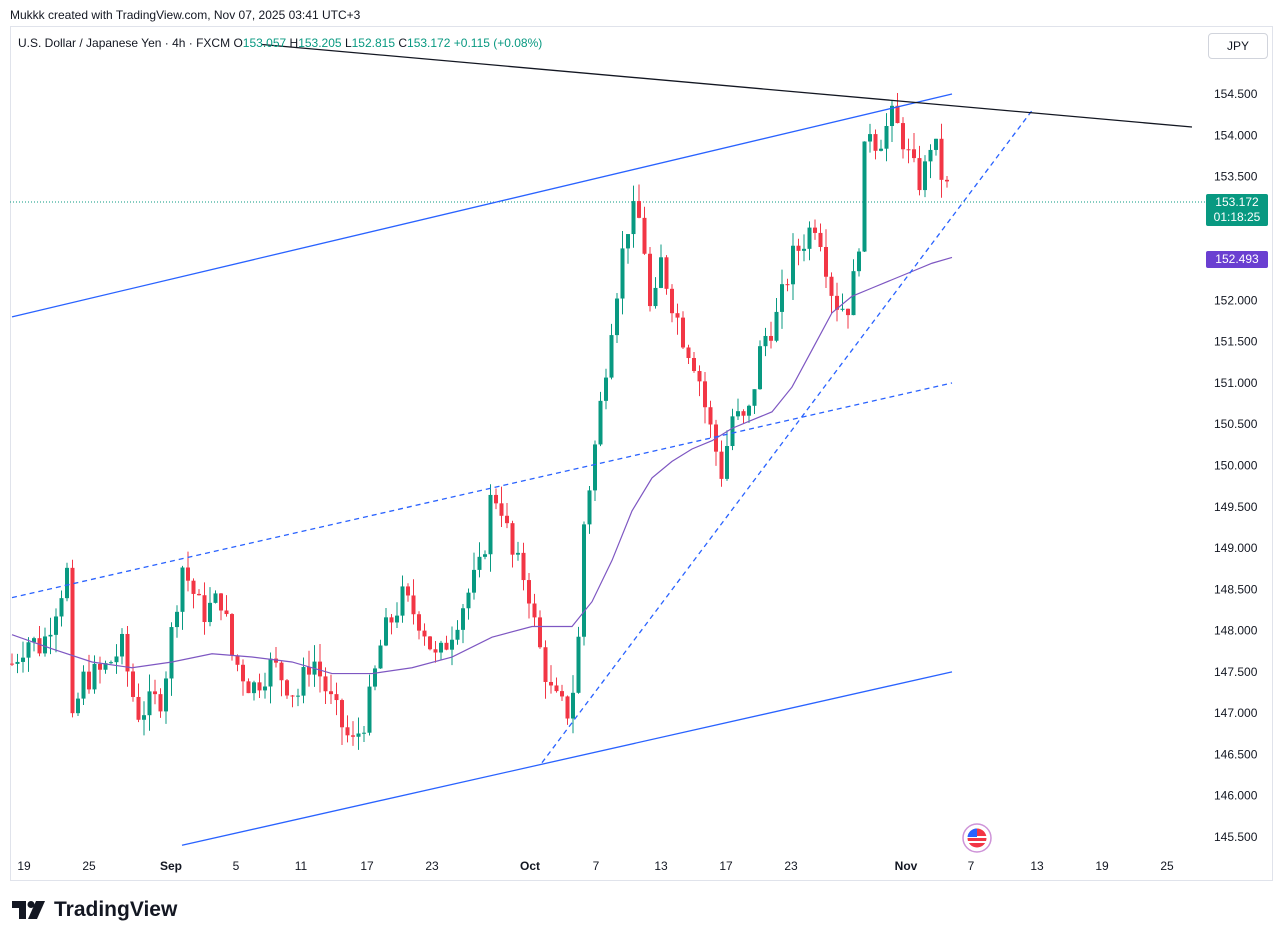 This screenshot has height=942, width=1283. Describe the element at coordinates (429, 43) in the screenshot. I see `legend-close: 153.172` at that location.